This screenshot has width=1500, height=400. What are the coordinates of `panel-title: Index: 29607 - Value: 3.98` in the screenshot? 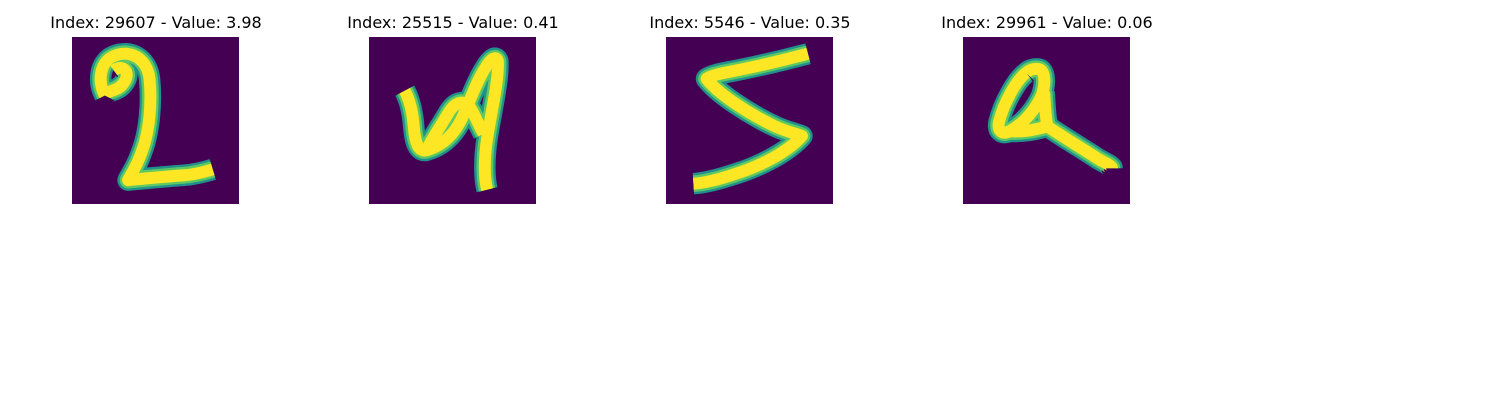 It's located at (156, 22).